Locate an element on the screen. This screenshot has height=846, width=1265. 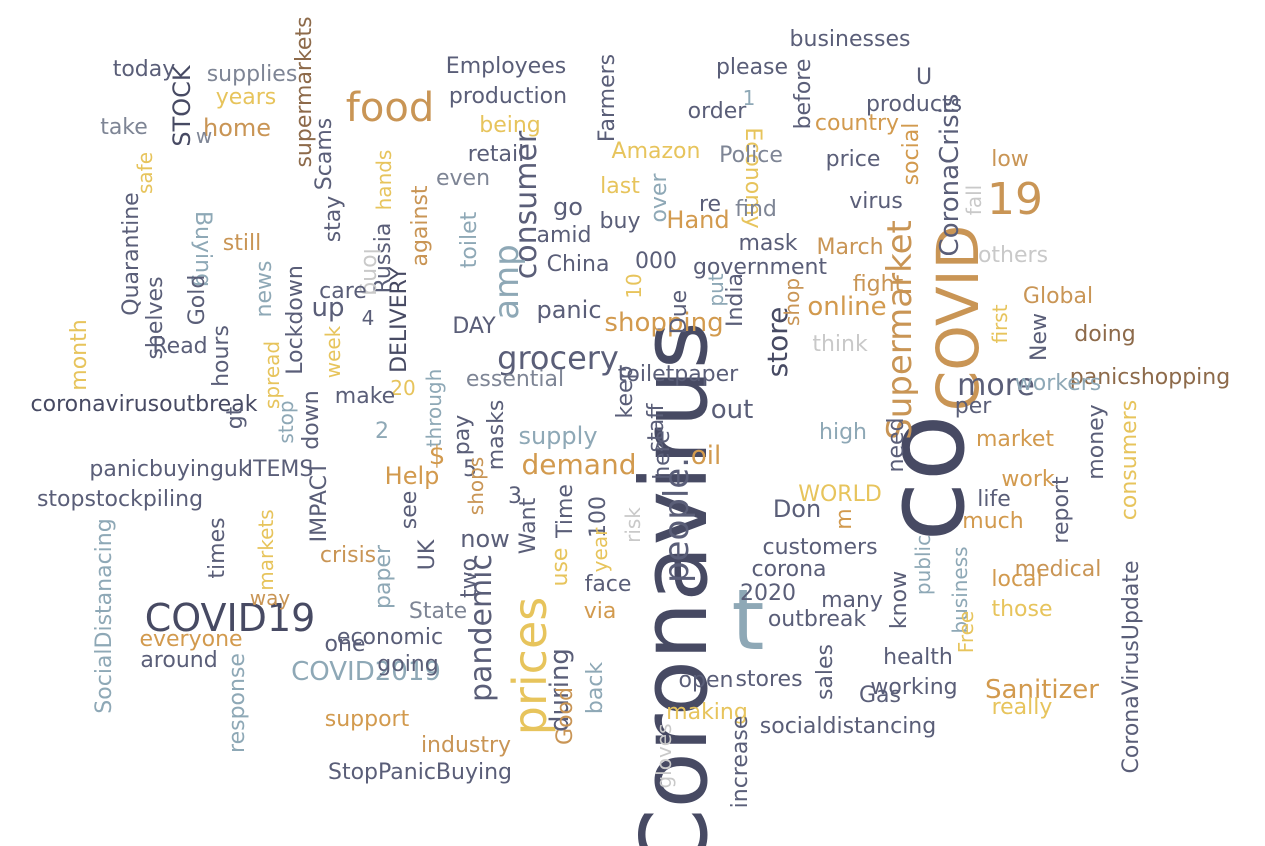
word-000: 000 is located at coordinates (656, 261).